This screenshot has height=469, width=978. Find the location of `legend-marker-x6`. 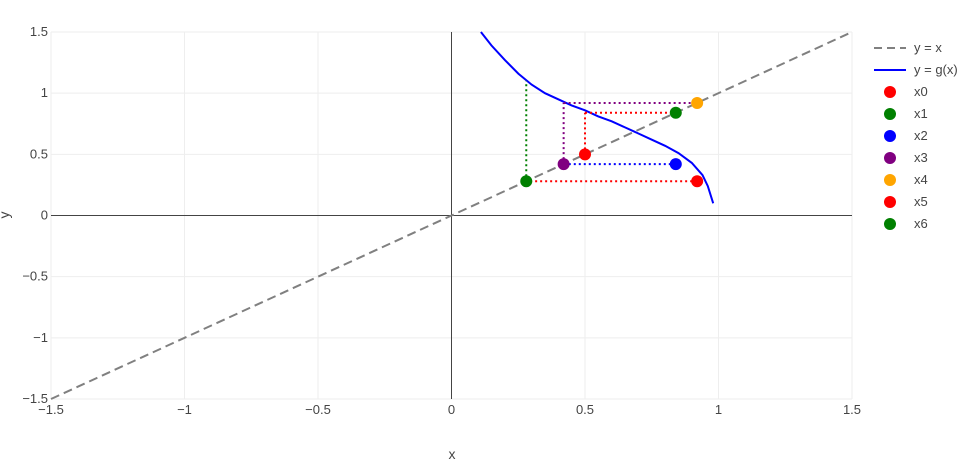

legend-marker-x6 is located at coordinates (890, 224).